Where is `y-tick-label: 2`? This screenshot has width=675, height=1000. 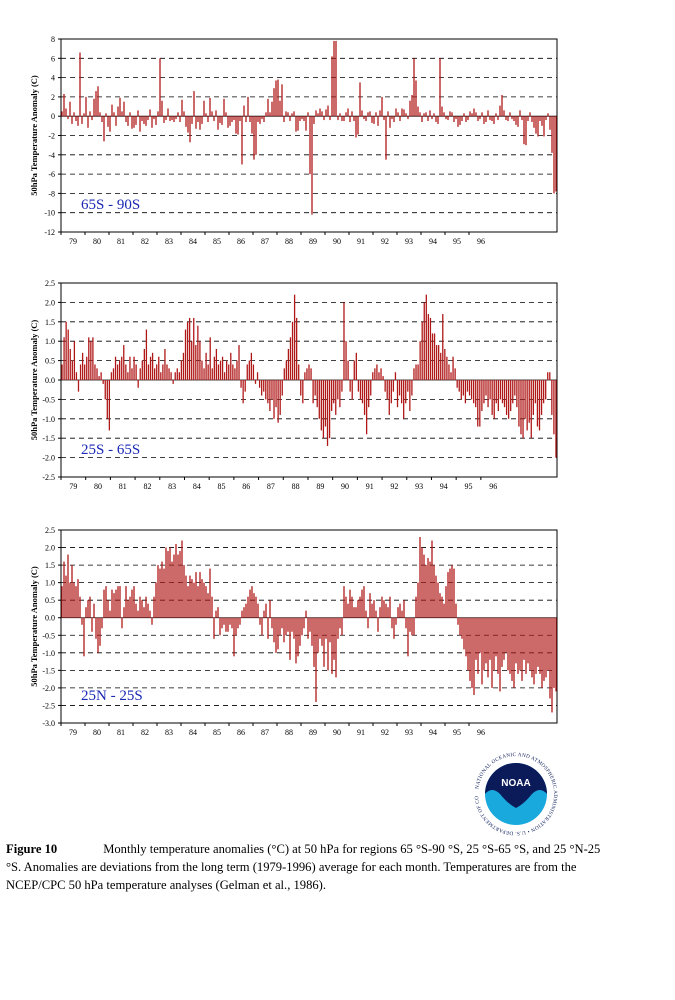
y-tick-label: 2 is located at coordinates (53, 97).